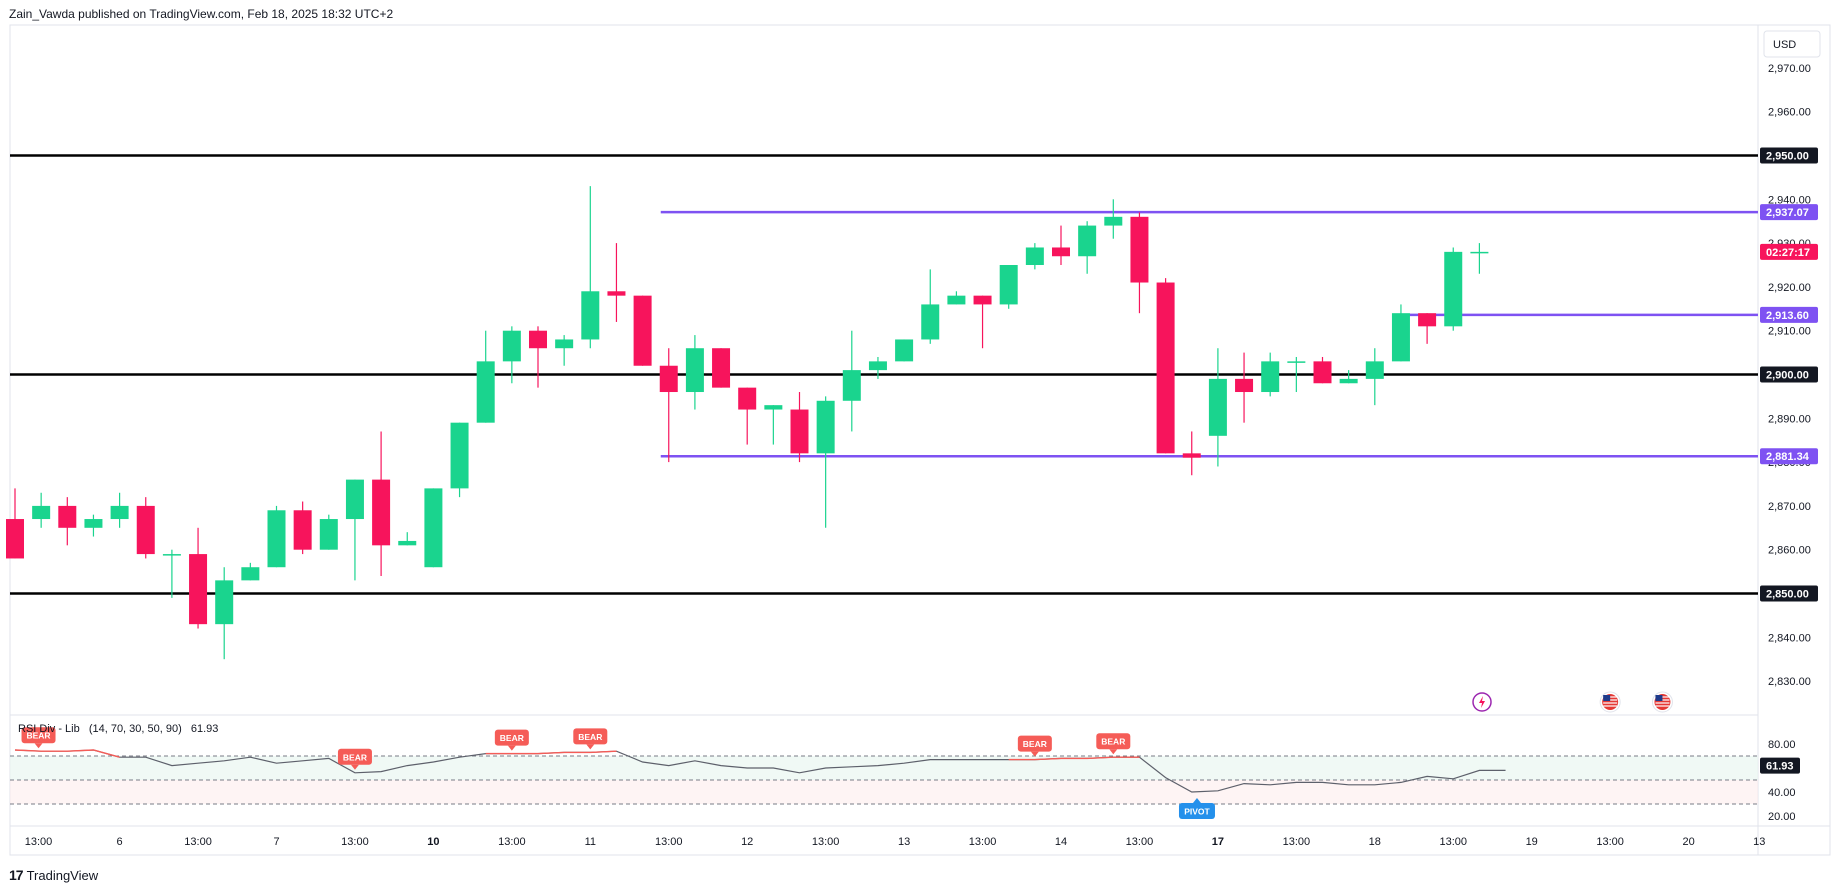 The image size is (1835, 891). I want to click on price-label-level: 2,950.00, so click(1789, 155).